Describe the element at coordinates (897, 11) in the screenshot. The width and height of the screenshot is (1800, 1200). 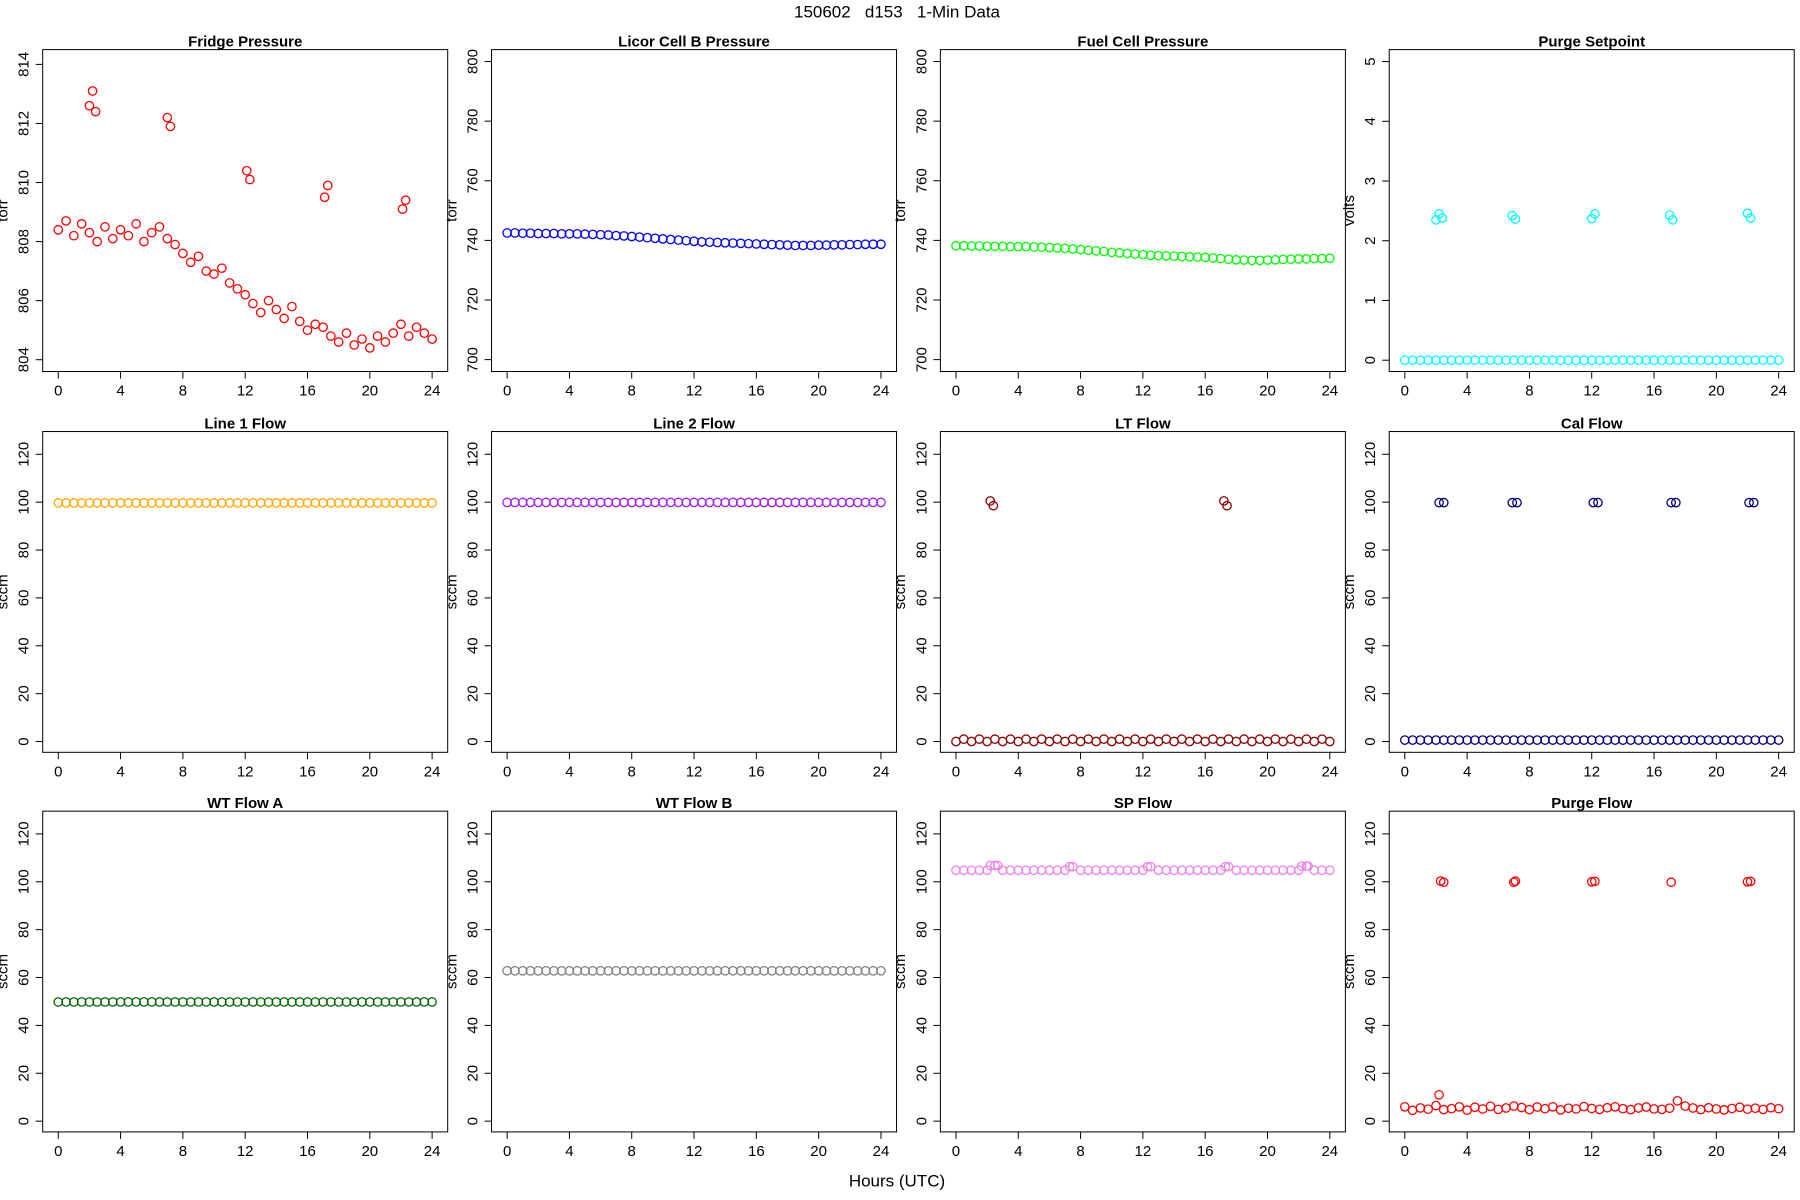
I see `figure-title: 150602 d153 1-Min Data` at that location.